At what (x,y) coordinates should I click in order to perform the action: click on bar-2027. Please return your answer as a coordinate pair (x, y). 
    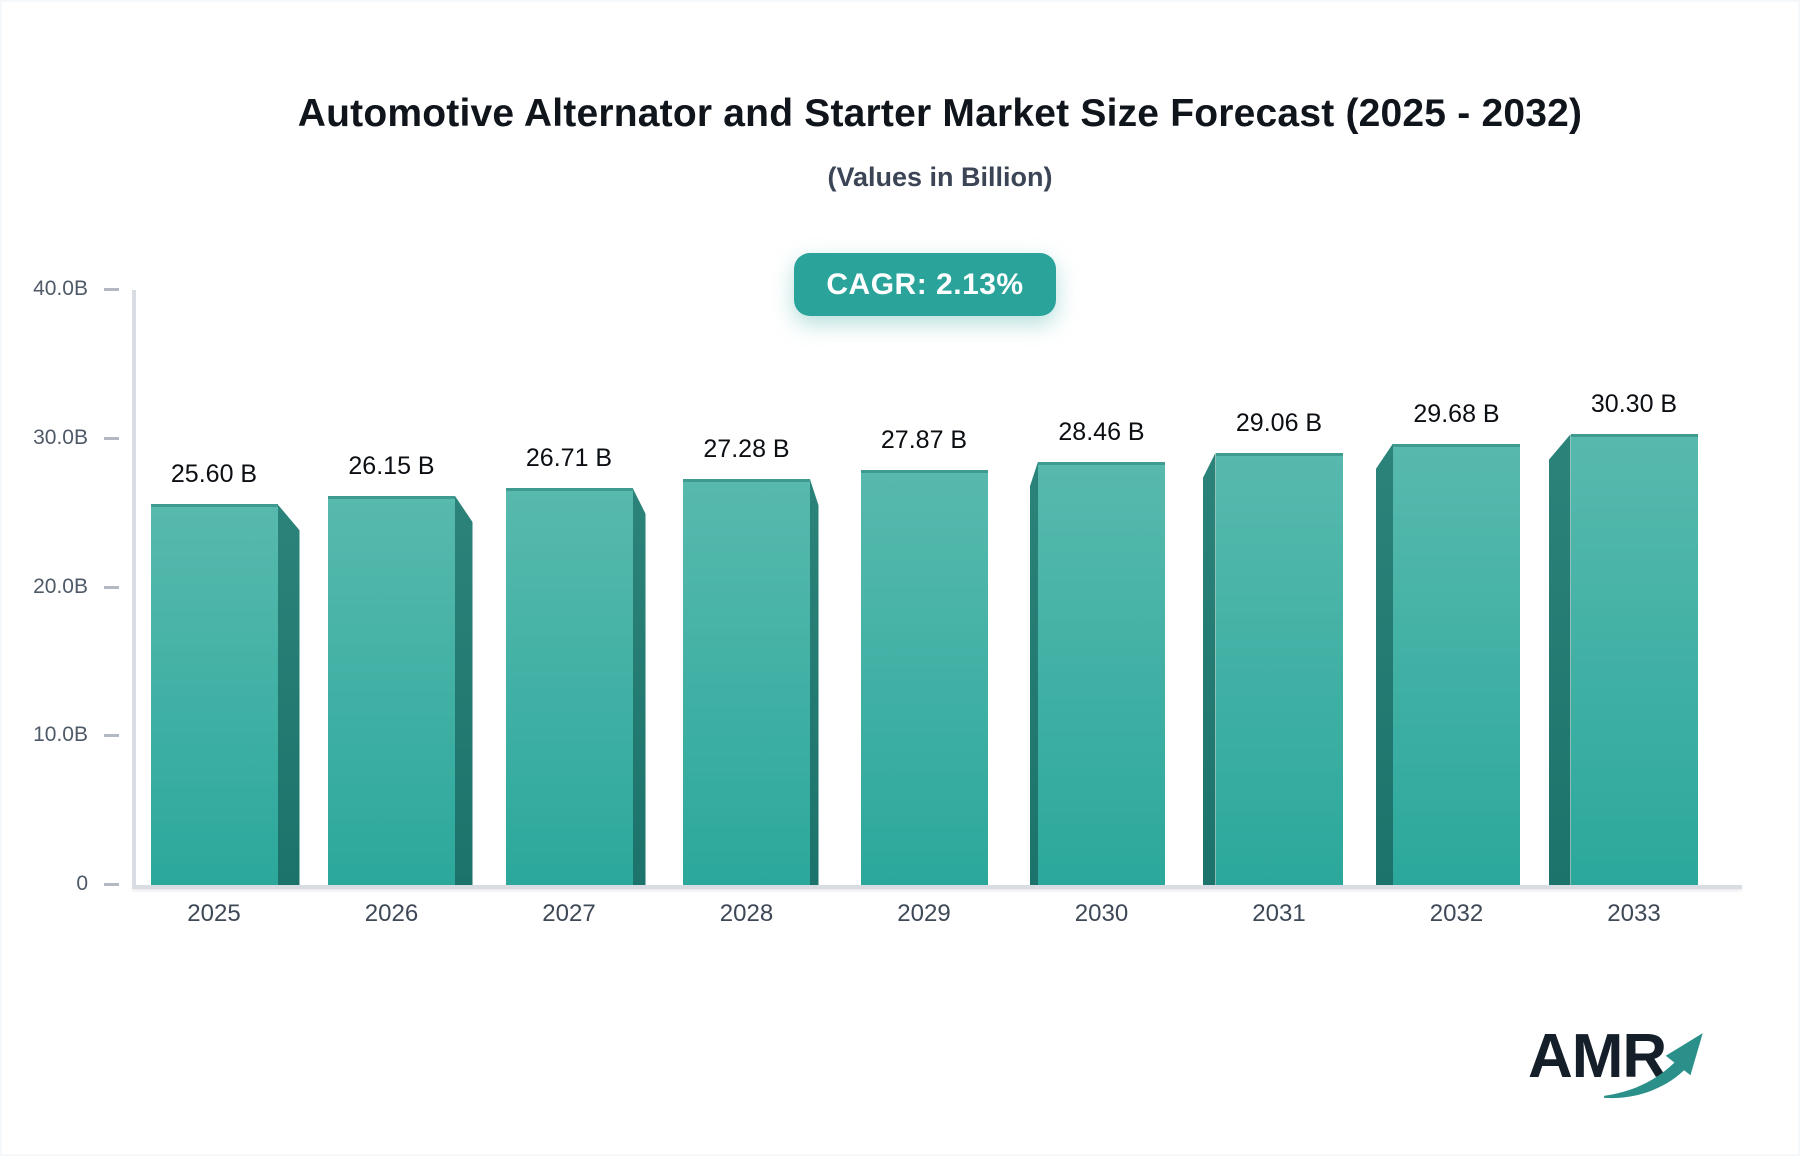
    Looking at the image, I should click on (569, 686).